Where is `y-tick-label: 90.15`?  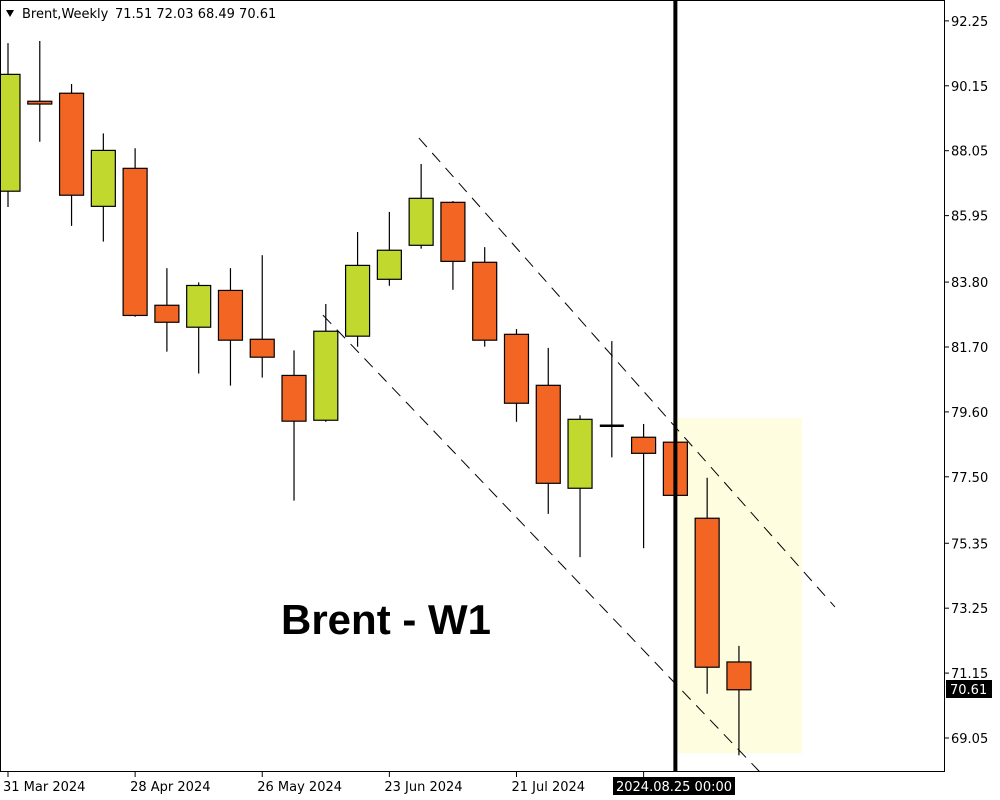 y-tick-label: 90.15 is located at coordinates (969, 87).